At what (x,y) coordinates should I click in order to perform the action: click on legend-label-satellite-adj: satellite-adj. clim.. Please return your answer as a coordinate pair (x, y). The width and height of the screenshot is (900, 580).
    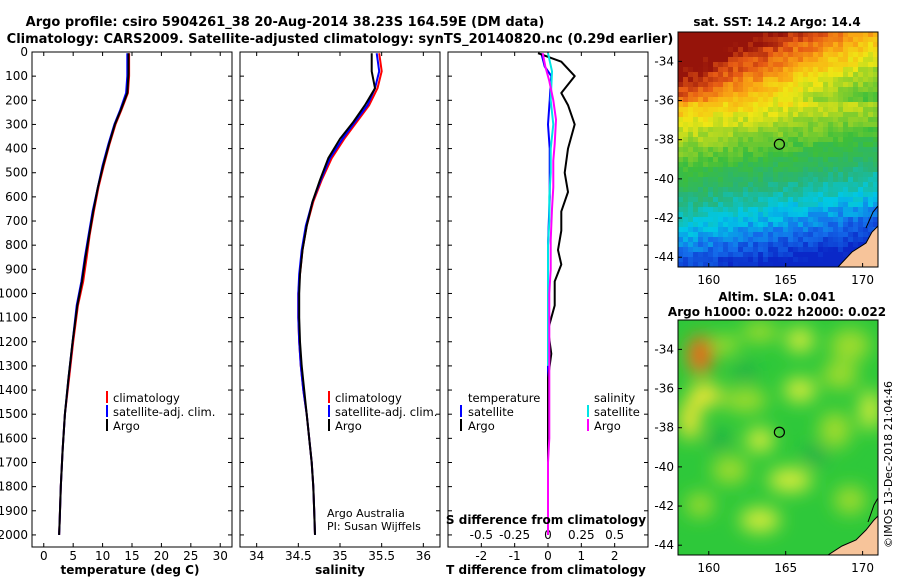
    Looking at the image, I should click on (164, 412).